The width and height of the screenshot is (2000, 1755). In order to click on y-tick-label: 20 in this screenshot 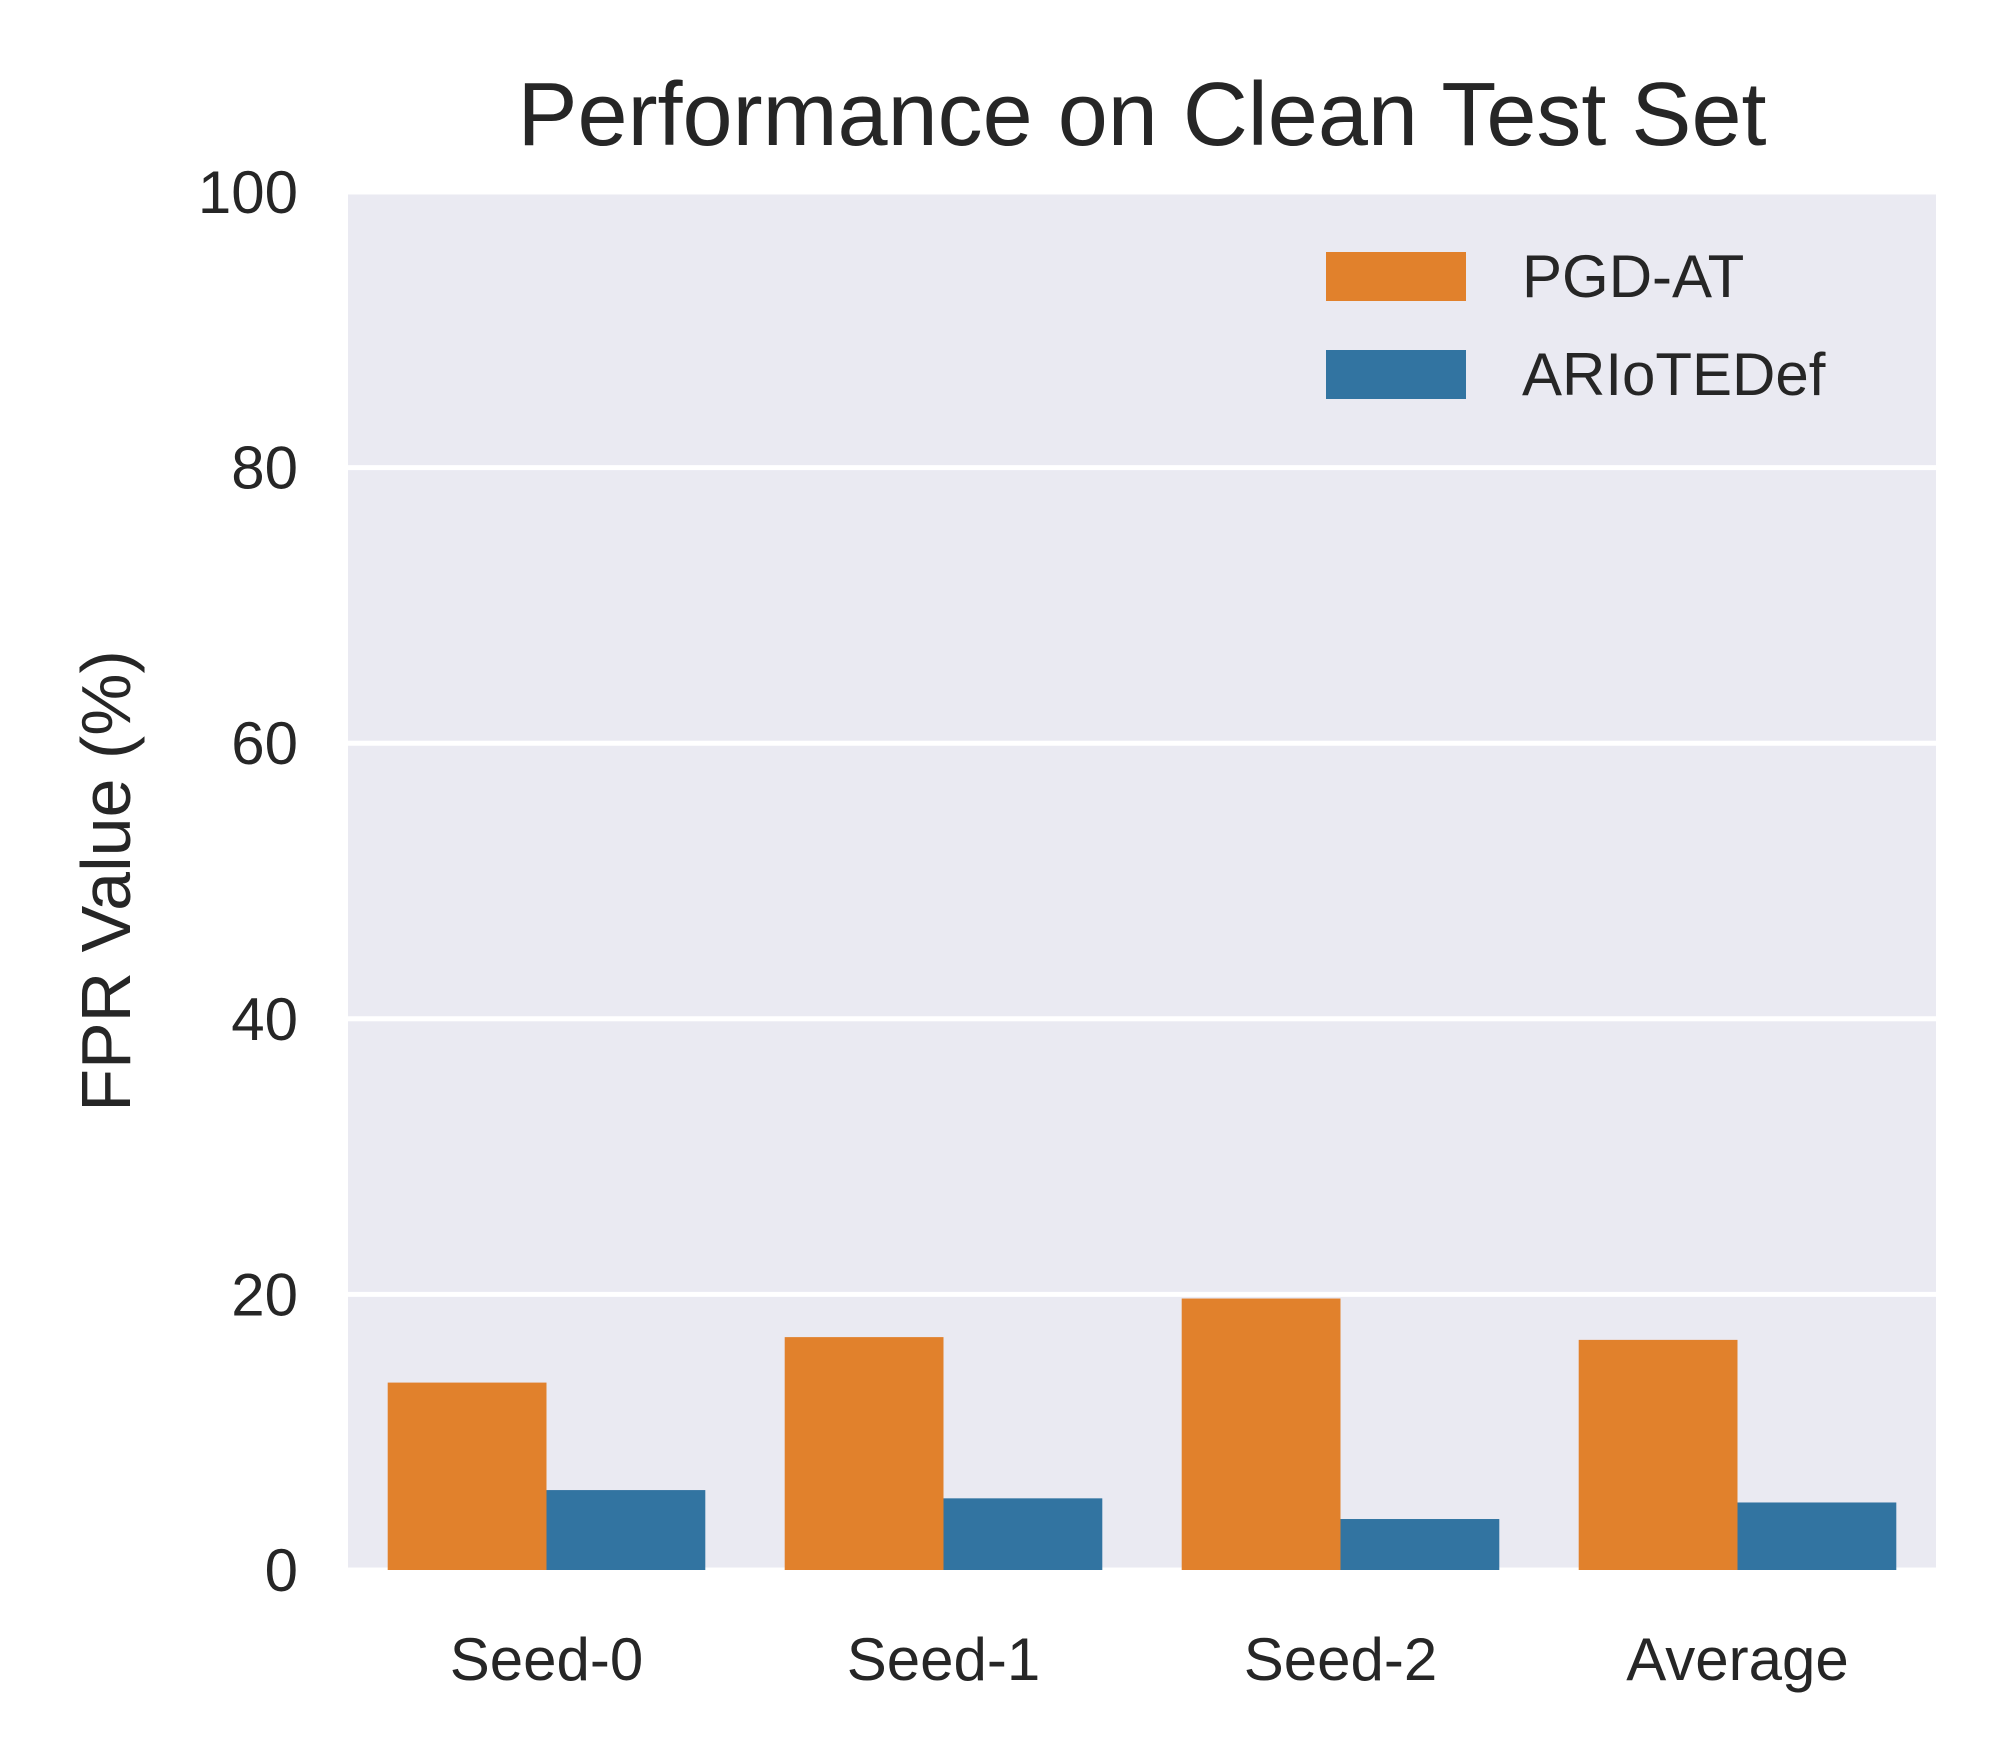, I will do `click(264, 1294)`.